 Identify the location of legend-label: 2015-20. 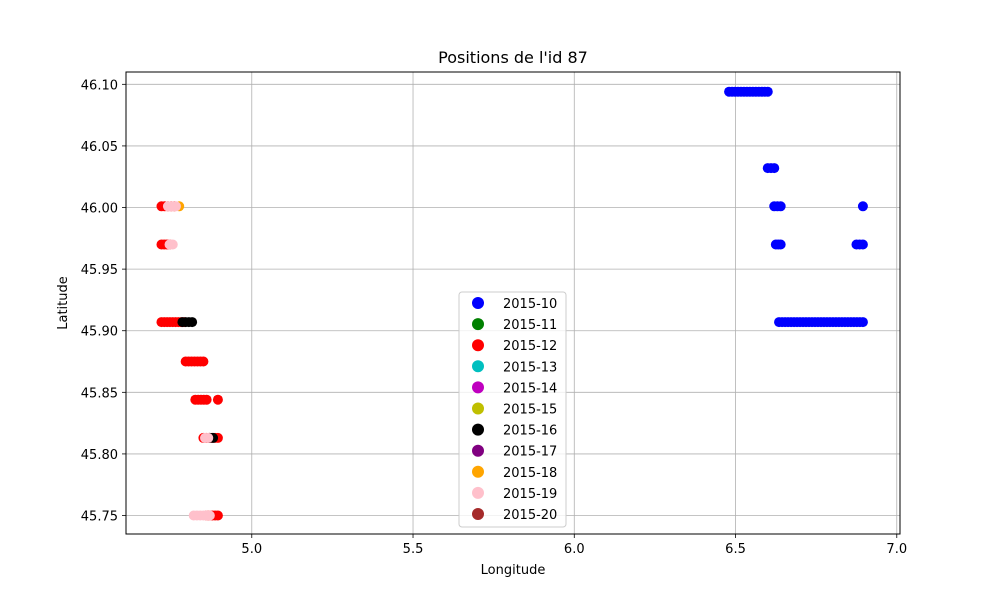
(530, 515).